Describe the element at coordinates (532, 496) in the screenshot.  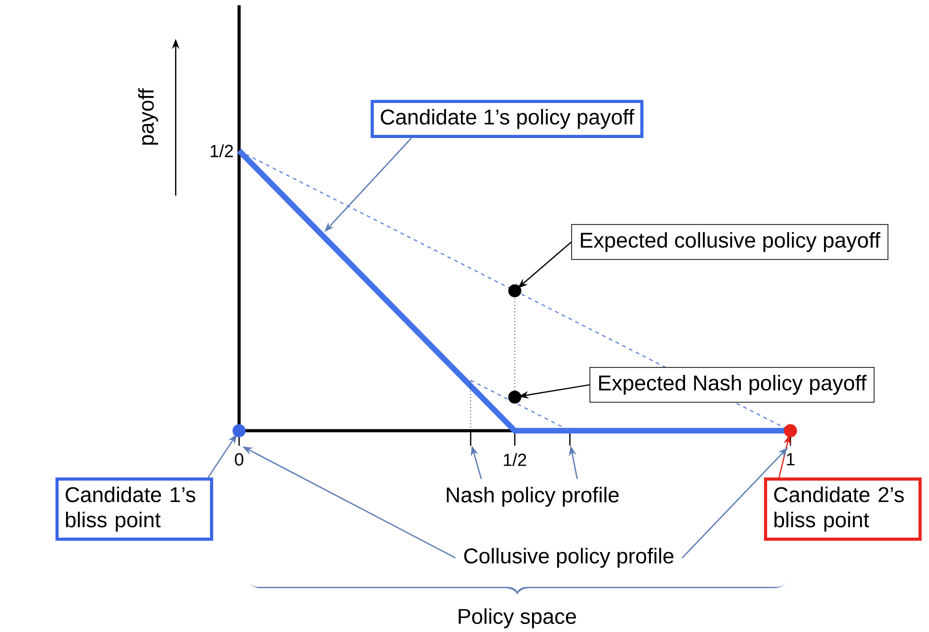
I see `text: Nash policy profile` at that location.